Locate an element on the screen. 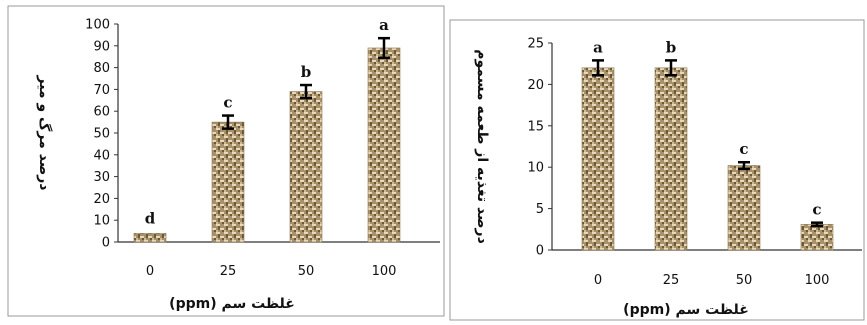 The width and height of the screenshot is (867, 325). y-axis-title: درصد مرگ و میر is located at coordinates (44, 133).